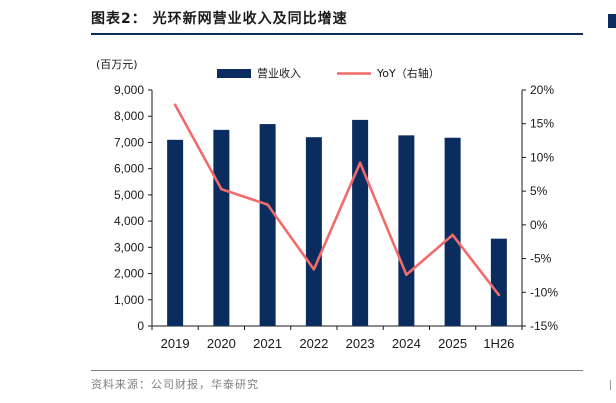  I want to click on x-category-label: 1H26, so click(498, 343).